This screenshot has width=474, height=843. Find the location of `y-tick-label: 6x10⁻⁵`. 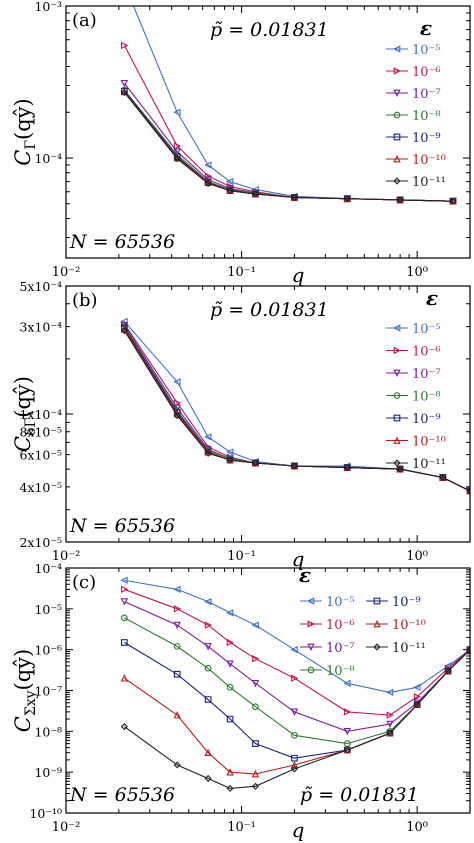

y-tick-label: 6x10⁻⁵ is located at coordinates (40, 455).